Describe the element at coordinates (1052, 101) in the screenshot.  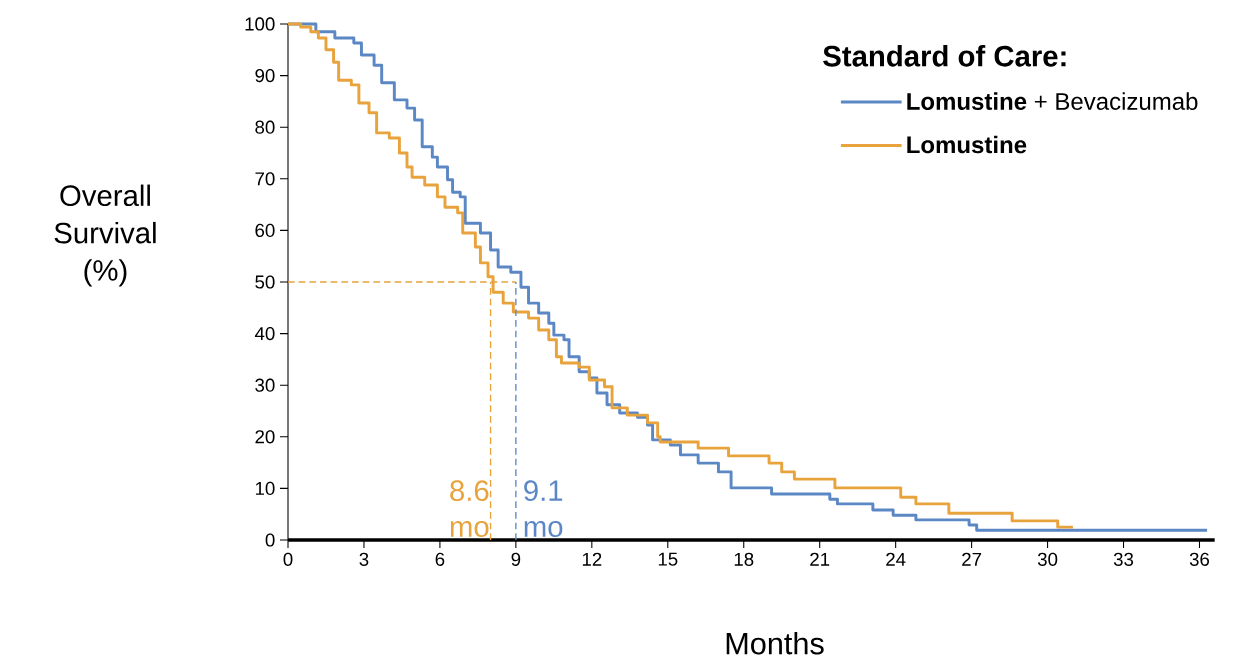
I see `legend-label: Lomustine + Bevacizumab` at that location.